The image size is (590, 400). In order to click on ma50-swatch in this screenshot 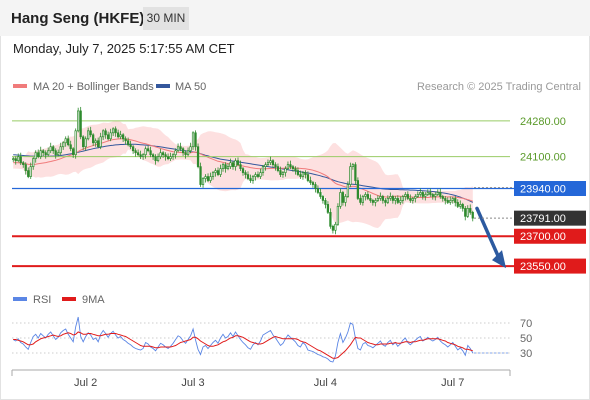, I will do `click(163, 86)`.